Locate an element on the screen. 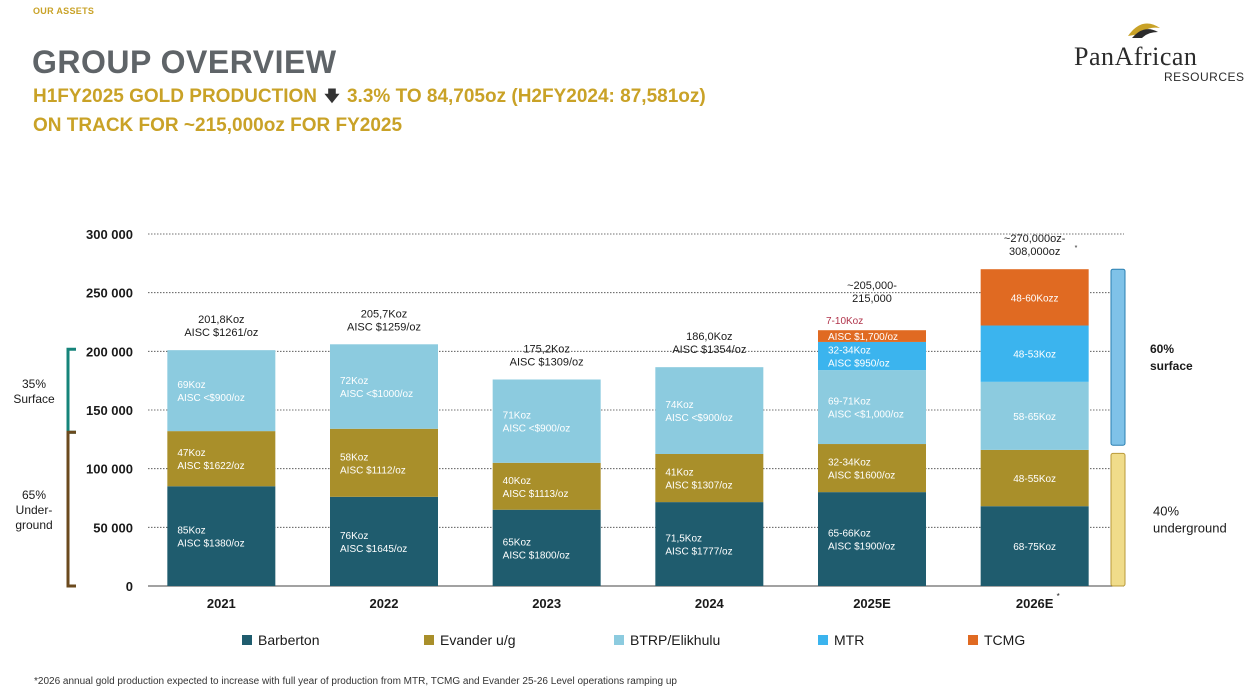 This screenshot has width=1257, height=691. bar-segment-label: AISC <$1000/oz is located at coordinates (376, 394).